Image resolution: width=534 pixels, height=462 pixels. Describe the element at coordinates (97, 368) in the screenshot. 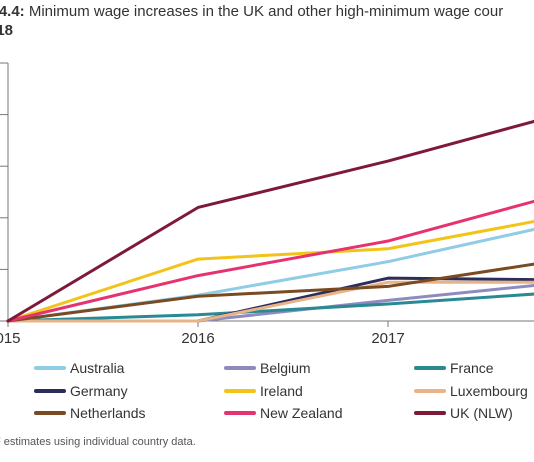

I see `legend-label: Australia` at that location.